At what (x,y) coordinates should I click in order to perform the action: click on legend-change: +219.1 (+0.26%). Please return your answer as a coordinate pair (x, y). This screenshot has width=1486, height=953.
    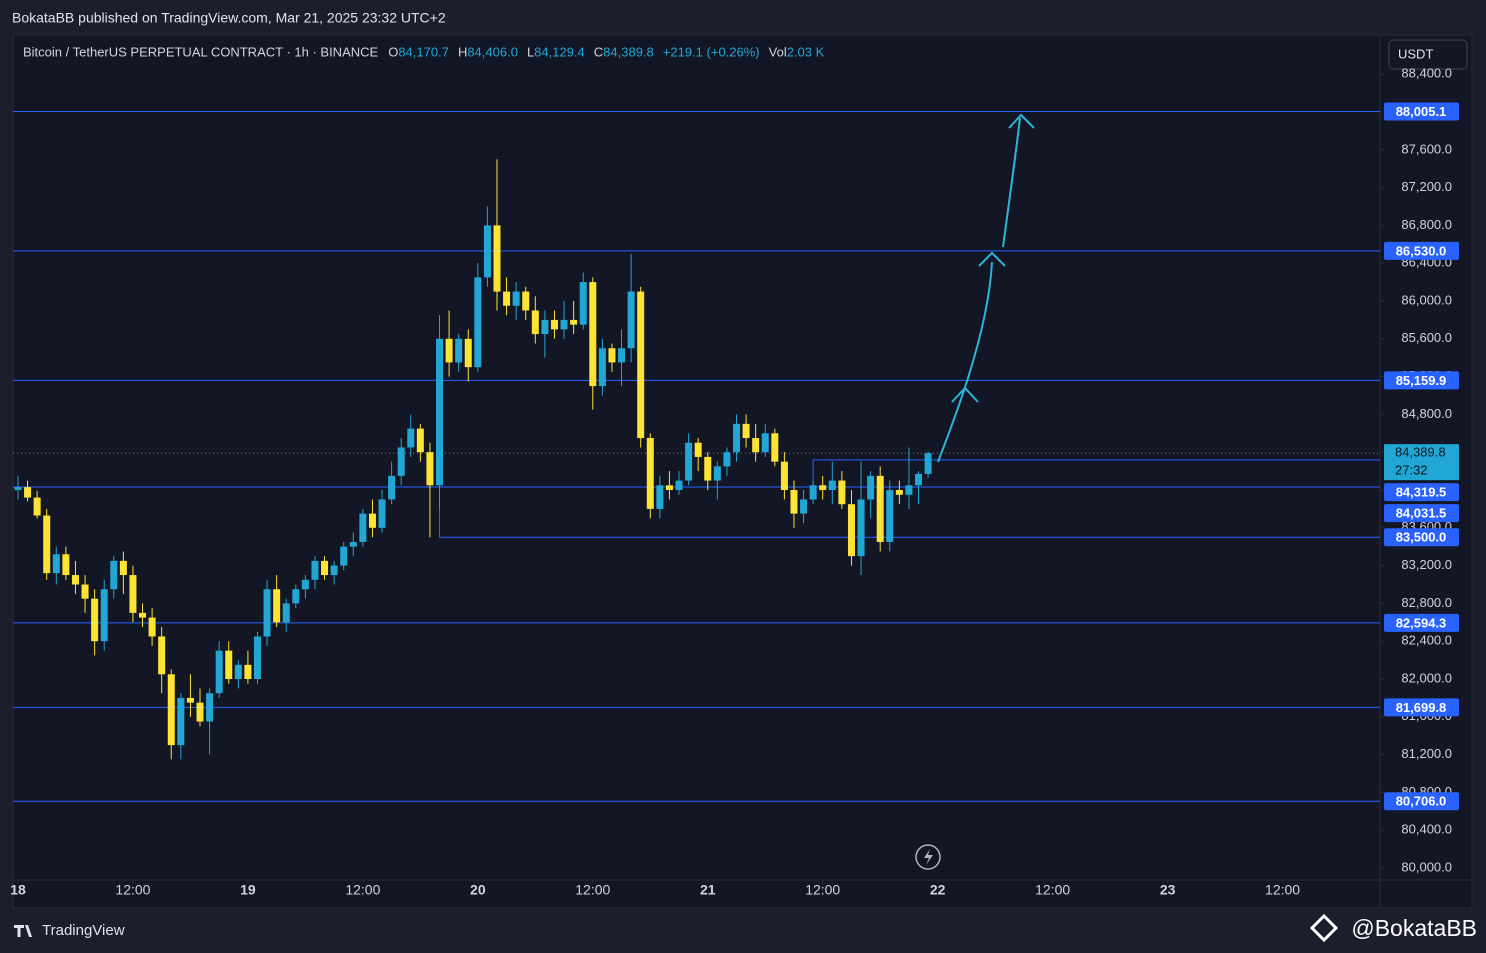
    Looking at the image, I should click on (711, 51).